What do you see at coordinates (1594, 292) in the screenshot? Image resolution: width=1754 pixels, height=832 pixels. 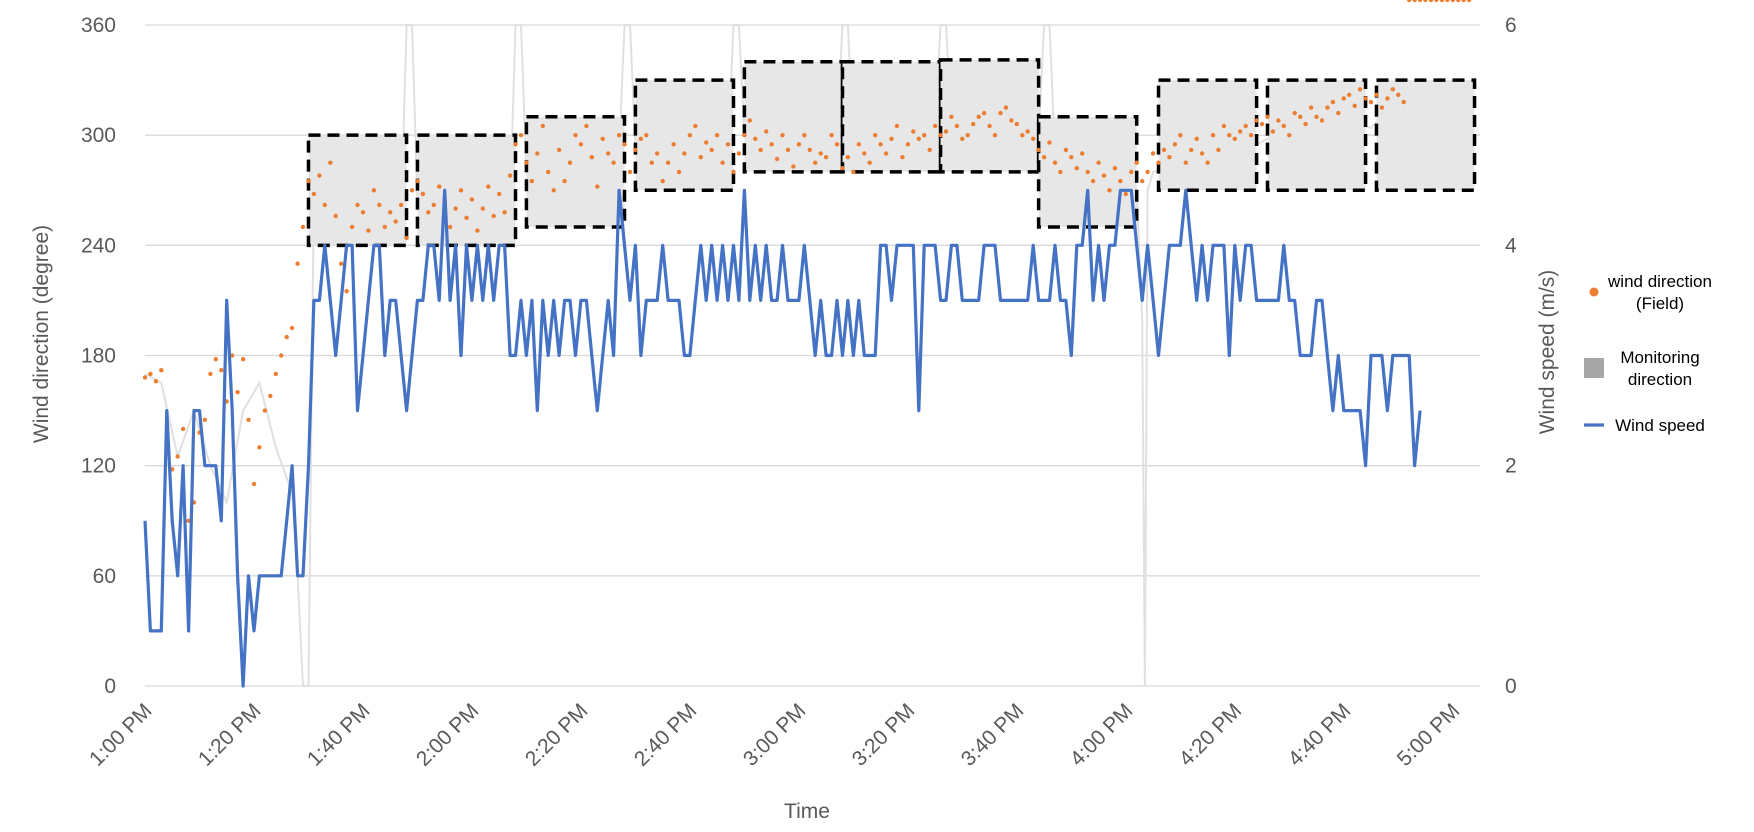 I see `legend-marker-dot` at bounding box center [1594, 292].